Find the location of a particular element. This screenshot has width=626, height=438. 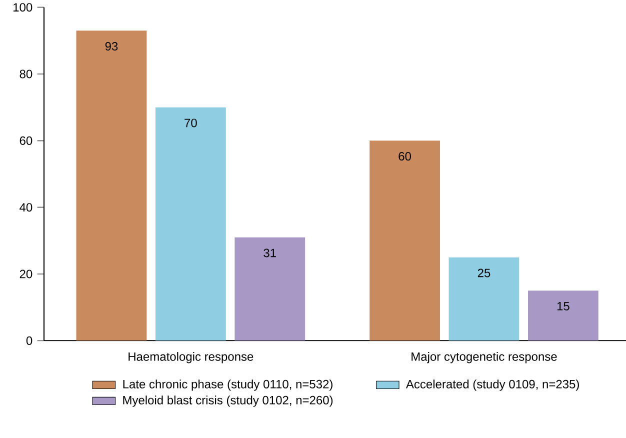

y-tick-label: 20 is located at coordinates (26, 274).